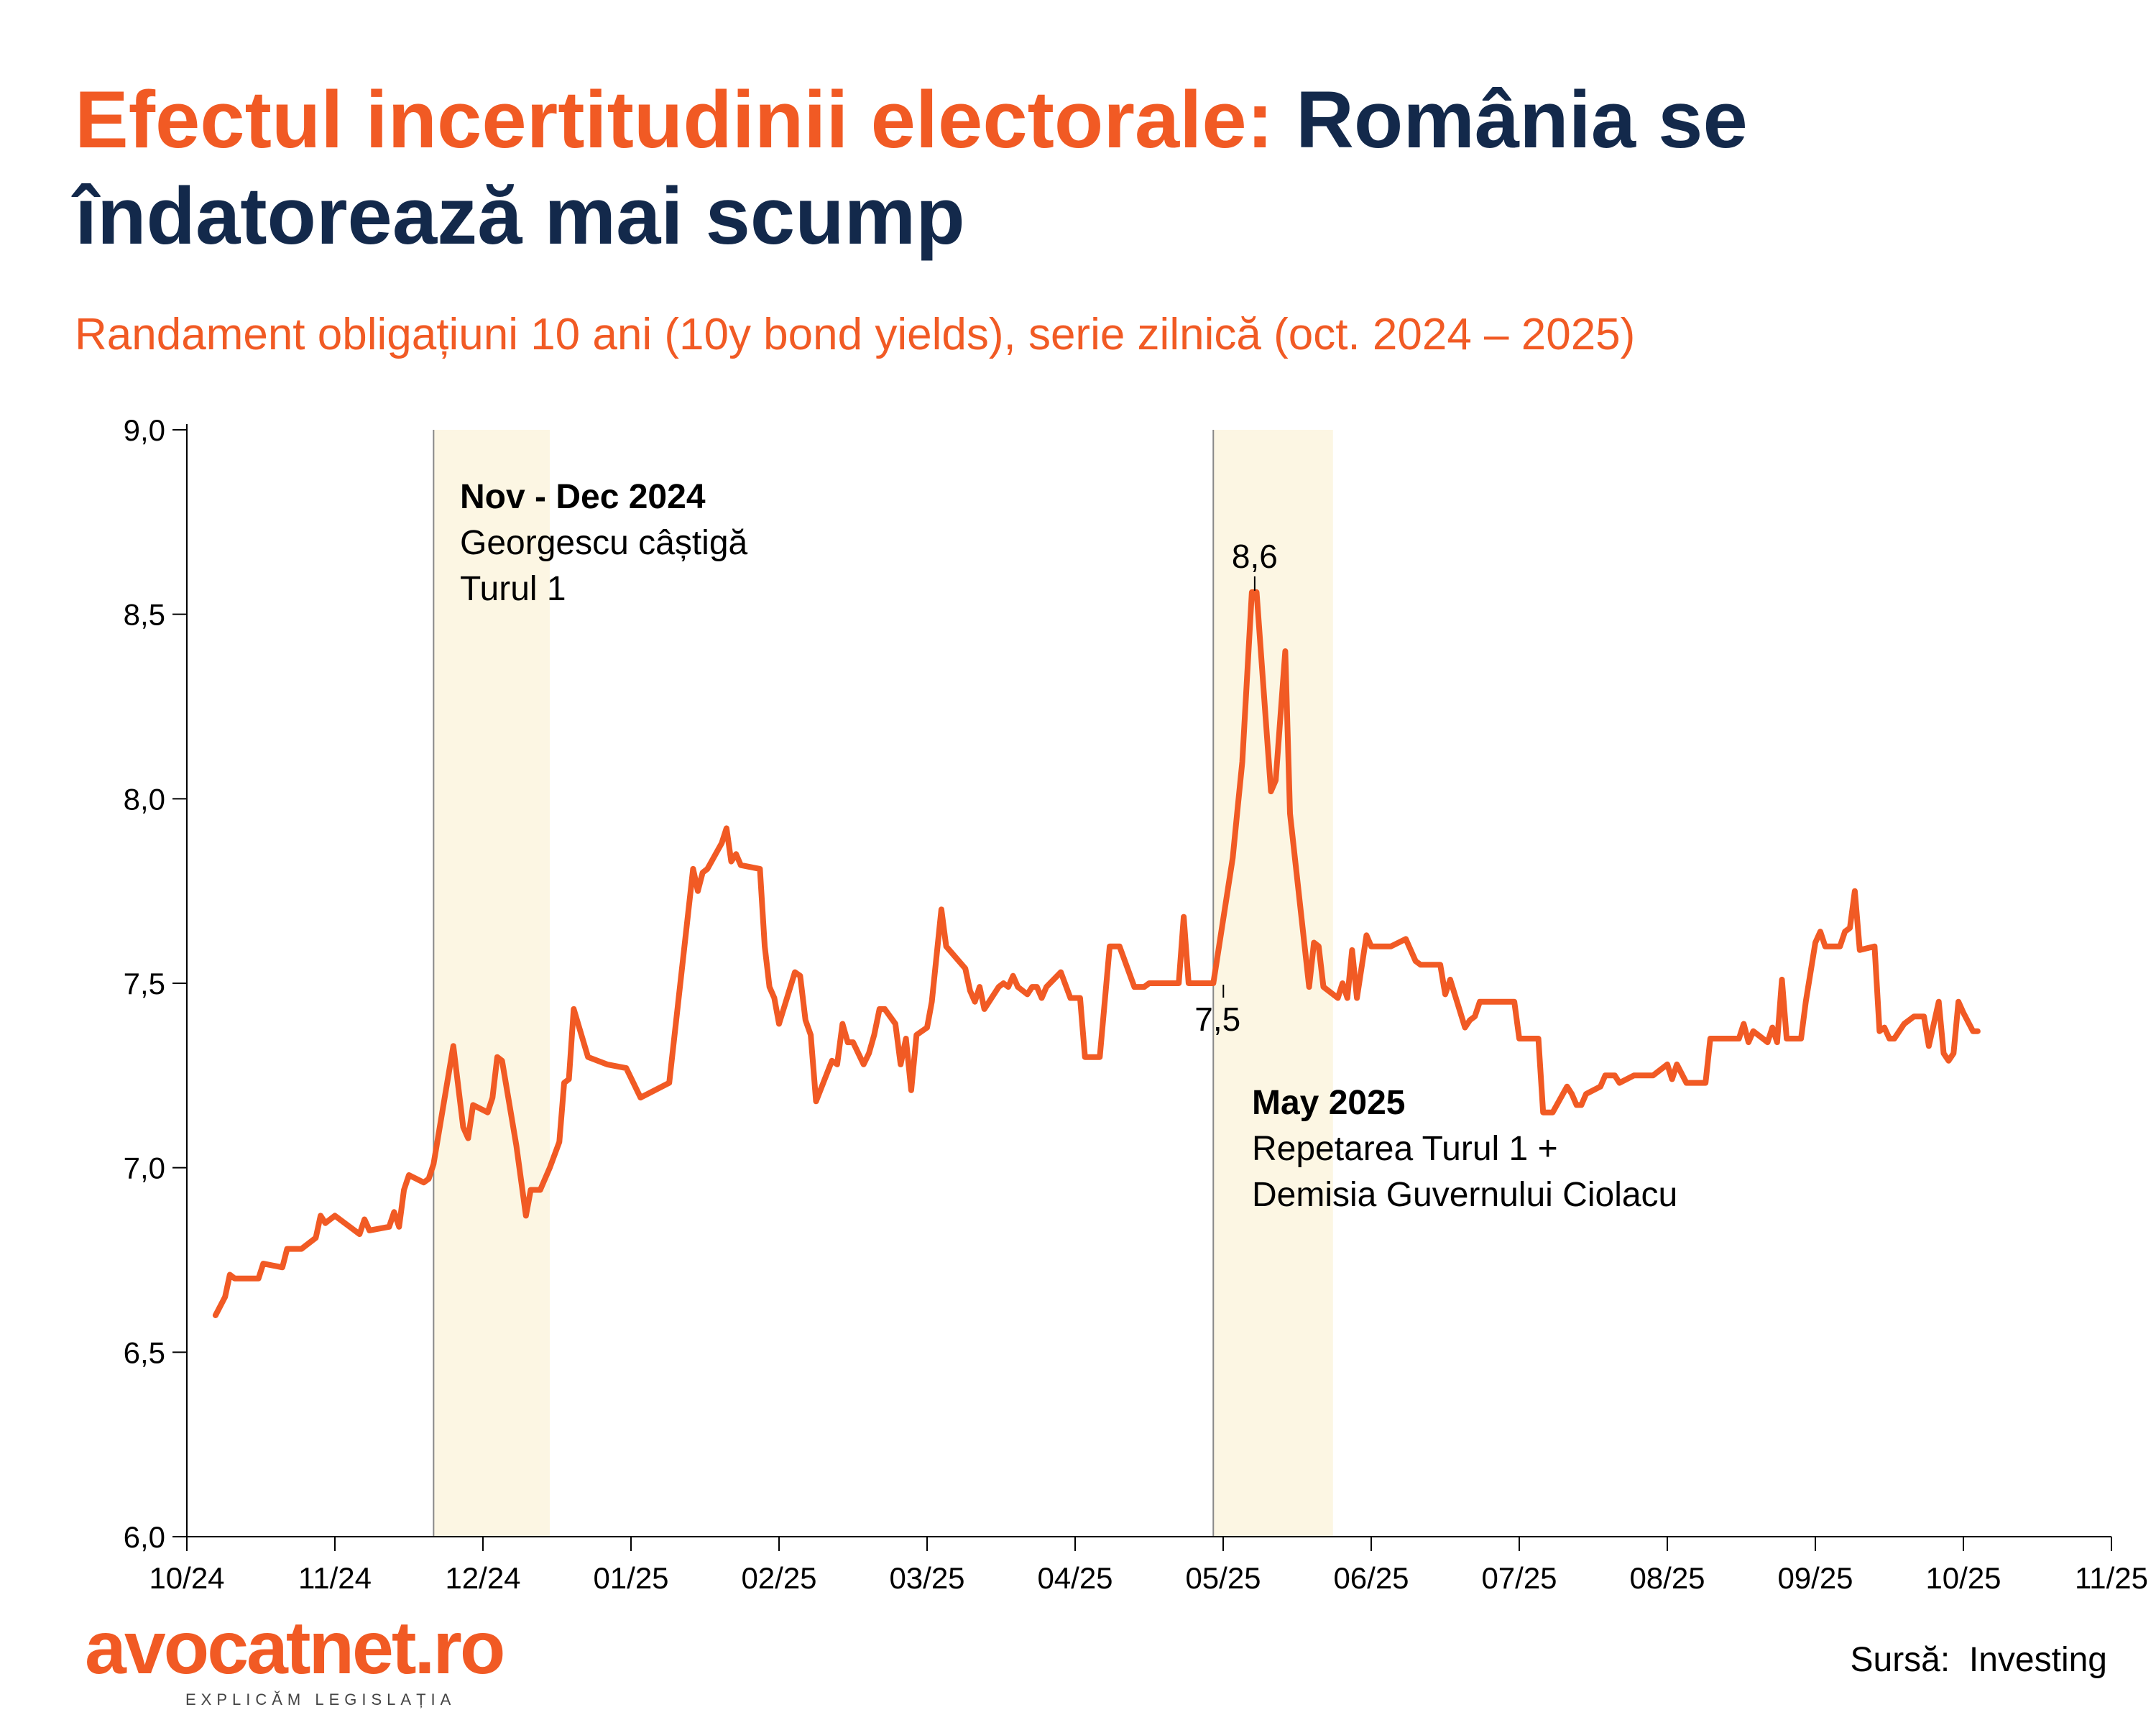  I want to click on x-tick-label: 02/25, so click(778, 1578).